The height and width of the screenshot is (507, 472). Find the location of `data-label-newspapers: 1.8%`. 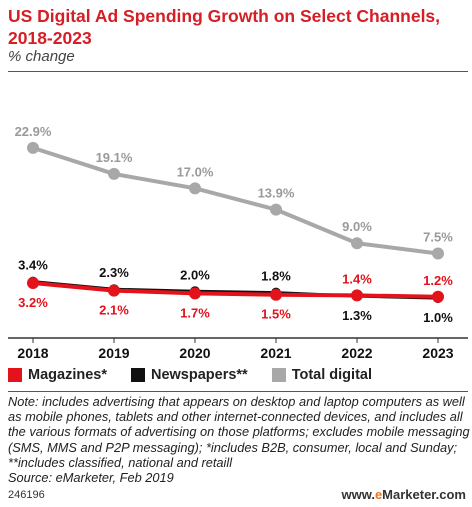

data-label-newspapers: 1.8% is located at coordinates (276, 276).